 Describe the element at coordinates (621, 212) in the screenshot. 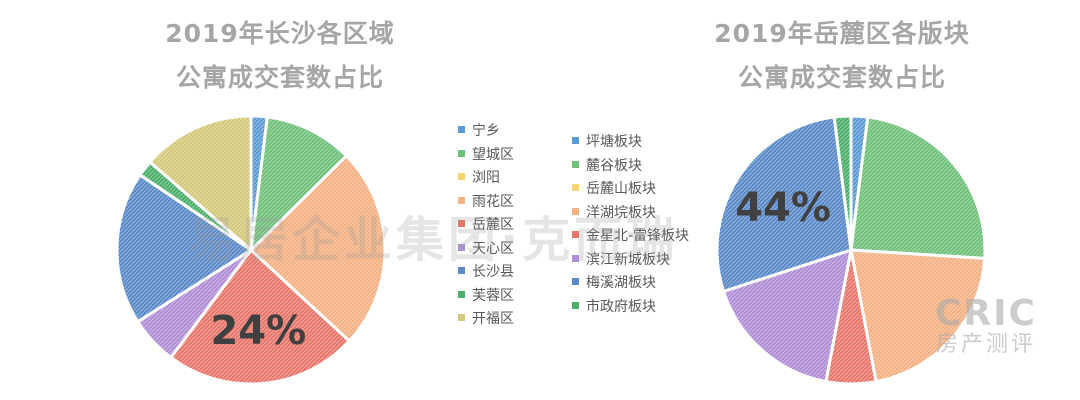

I see `right-legend-label-3: 洋湖垸板块` at that location.